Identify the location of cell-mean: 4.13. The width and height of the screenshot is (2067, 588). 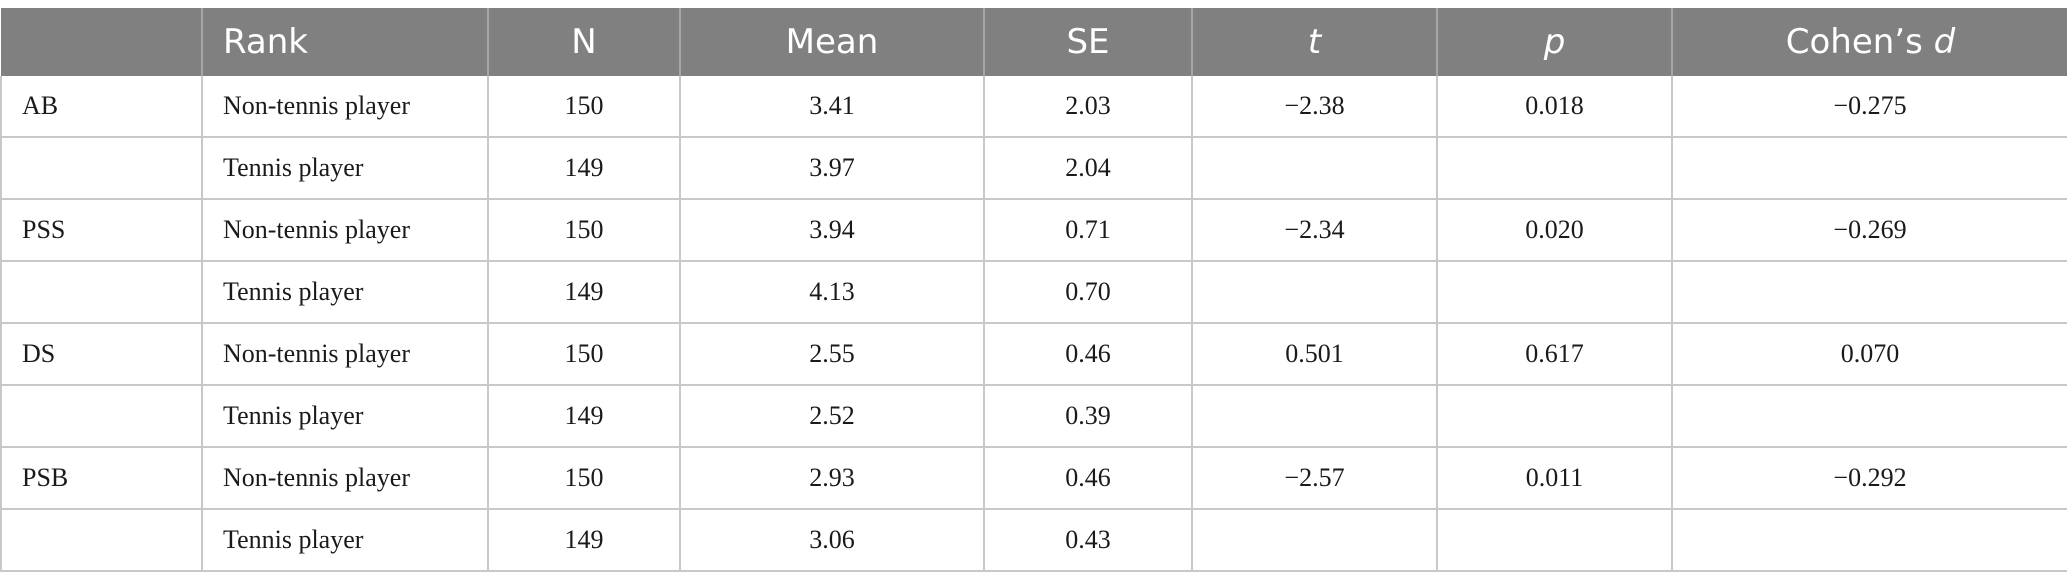
(832, 292).